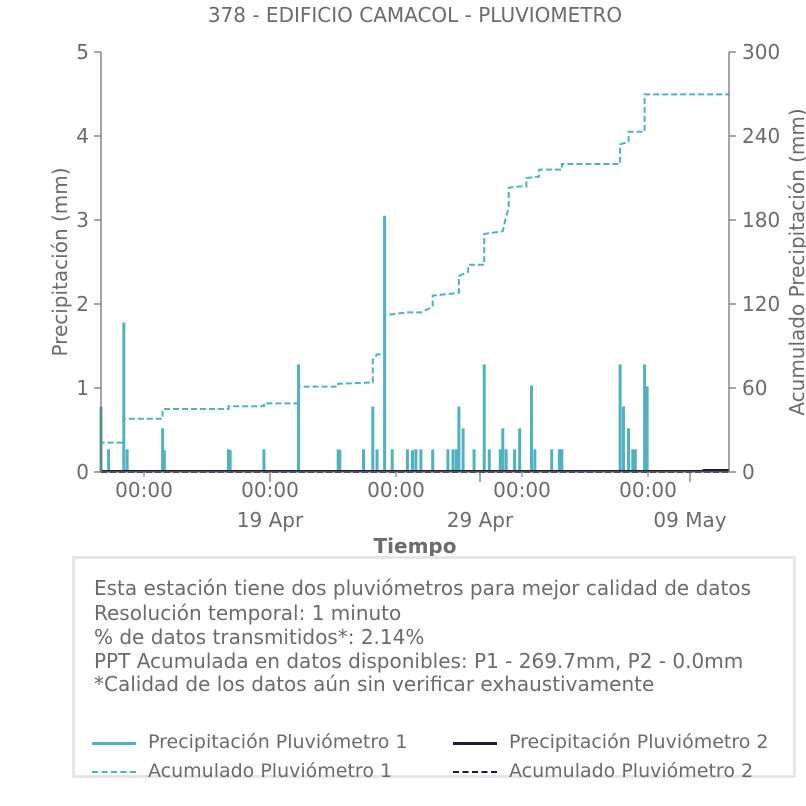 The width and height of the screenshot is (806, 806). What do you see at coordinates (648, 490) in the screenshot?
I see `x-minor-tick-label-4: 00:00` at bounding box center [648, 490].